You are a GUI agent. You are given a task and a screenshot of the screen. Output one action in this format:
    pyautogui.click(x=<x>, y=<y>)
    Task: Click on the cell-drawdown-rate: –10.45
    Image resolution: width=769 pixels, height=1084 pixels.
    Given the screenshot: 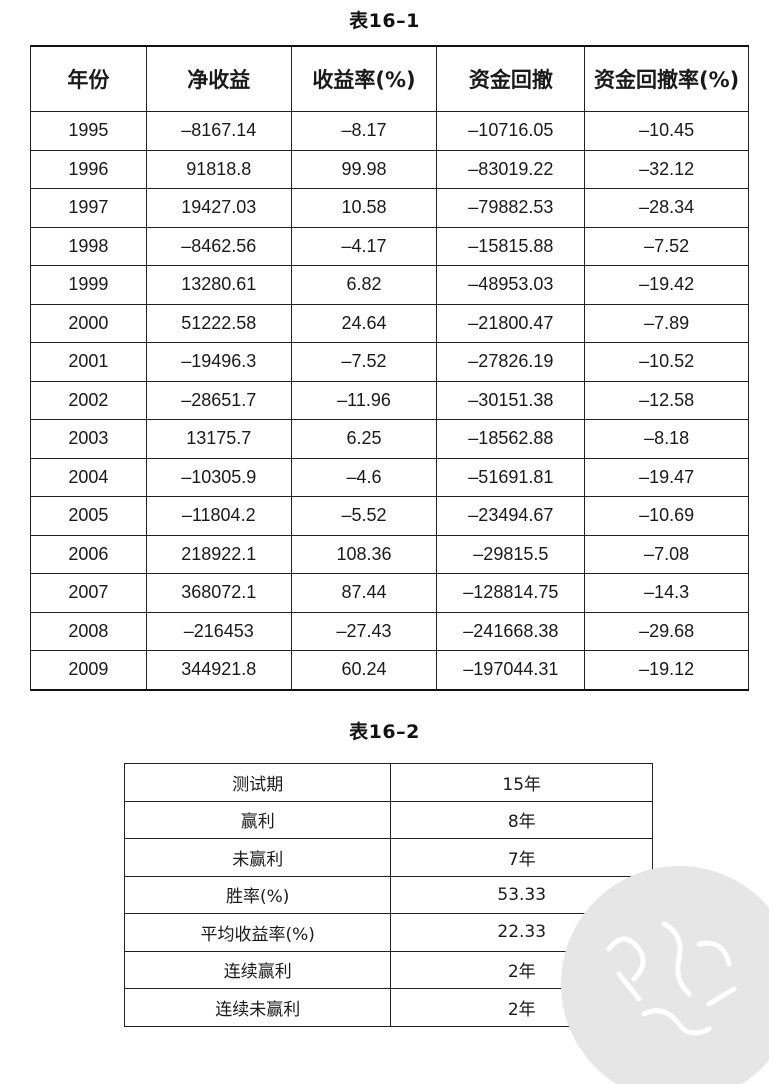 What is the action you would take?
    pyautogui.click(x=666, y=131)
    